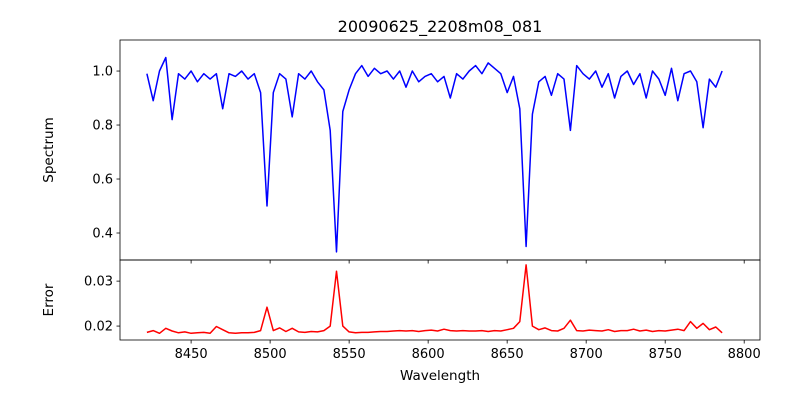 The image size is (800, 400). I want to click on x-tick-label: 8650, so click(507, 354).